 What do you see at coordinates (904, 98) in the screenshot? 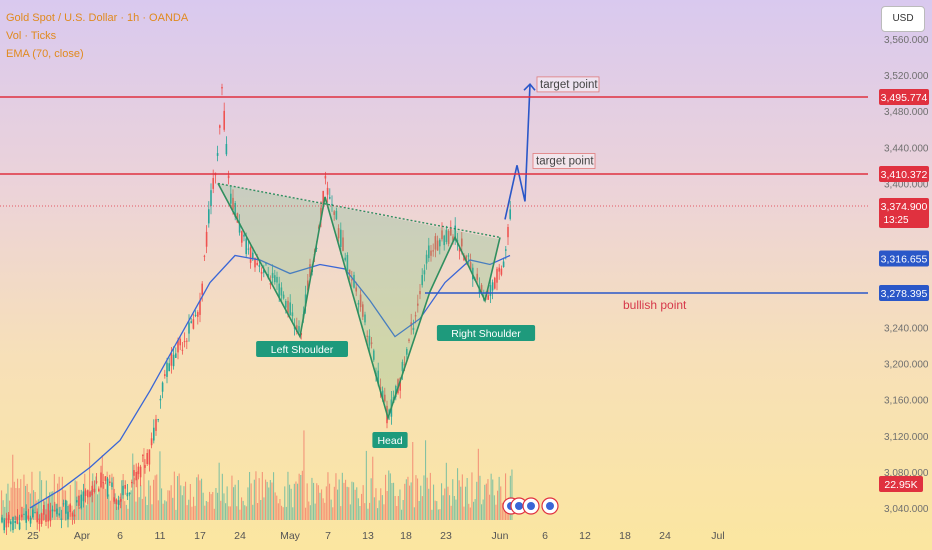
I see `price-axis-label: 3,495.774` at bounding box center [904, 98].